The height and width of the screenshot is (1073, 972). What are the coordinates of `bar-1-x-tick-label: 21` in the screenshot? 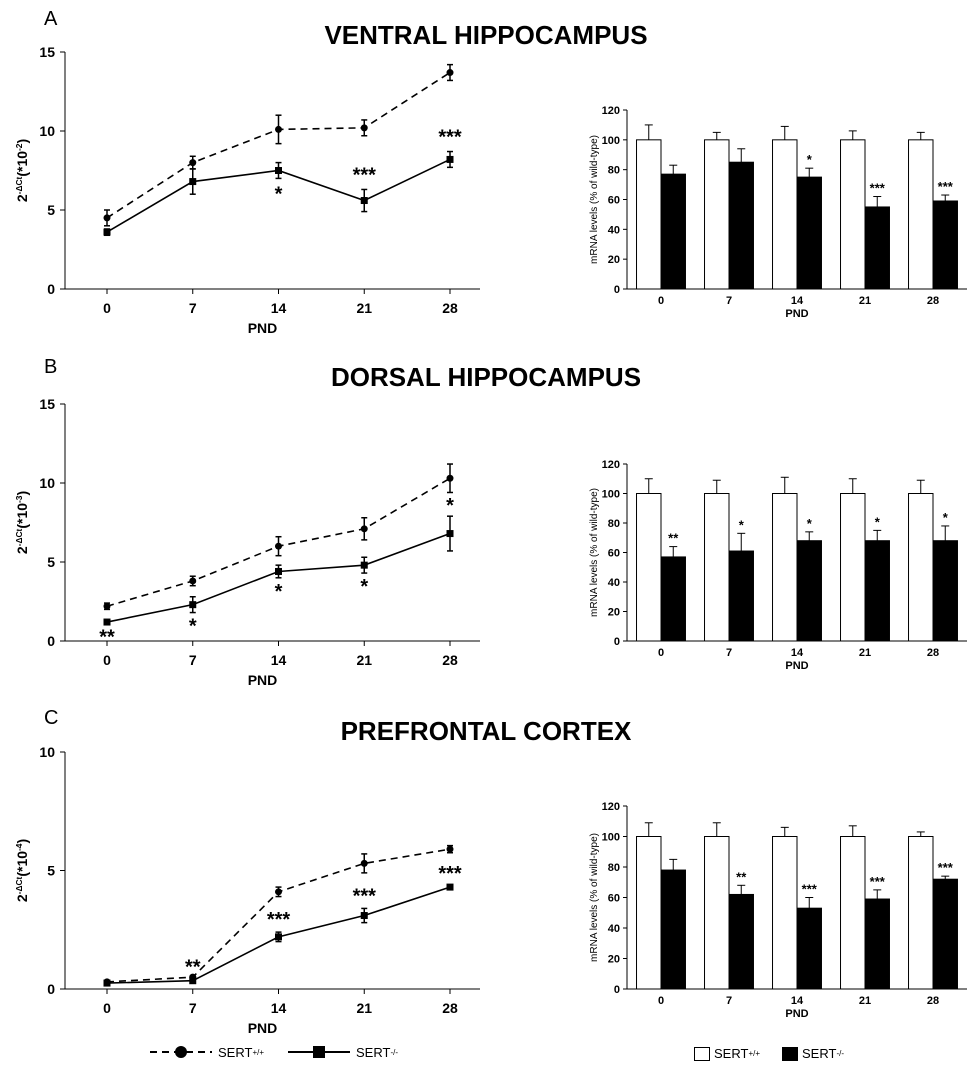 It's located at (865, 653).